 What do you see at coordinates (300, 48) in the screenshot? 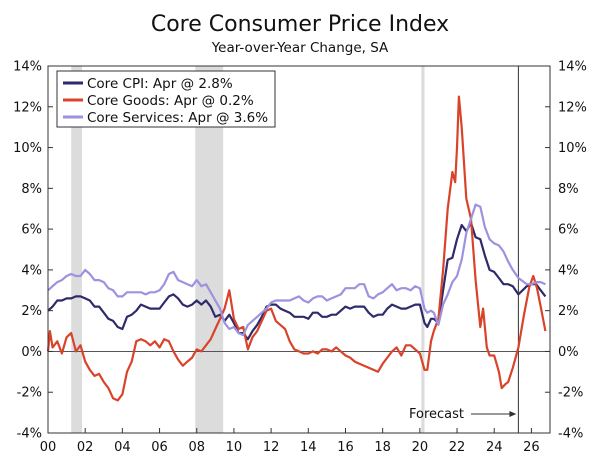
I see `chart-subtitle: Year-over-Year Change, SA` at bounding box center [300, 48].